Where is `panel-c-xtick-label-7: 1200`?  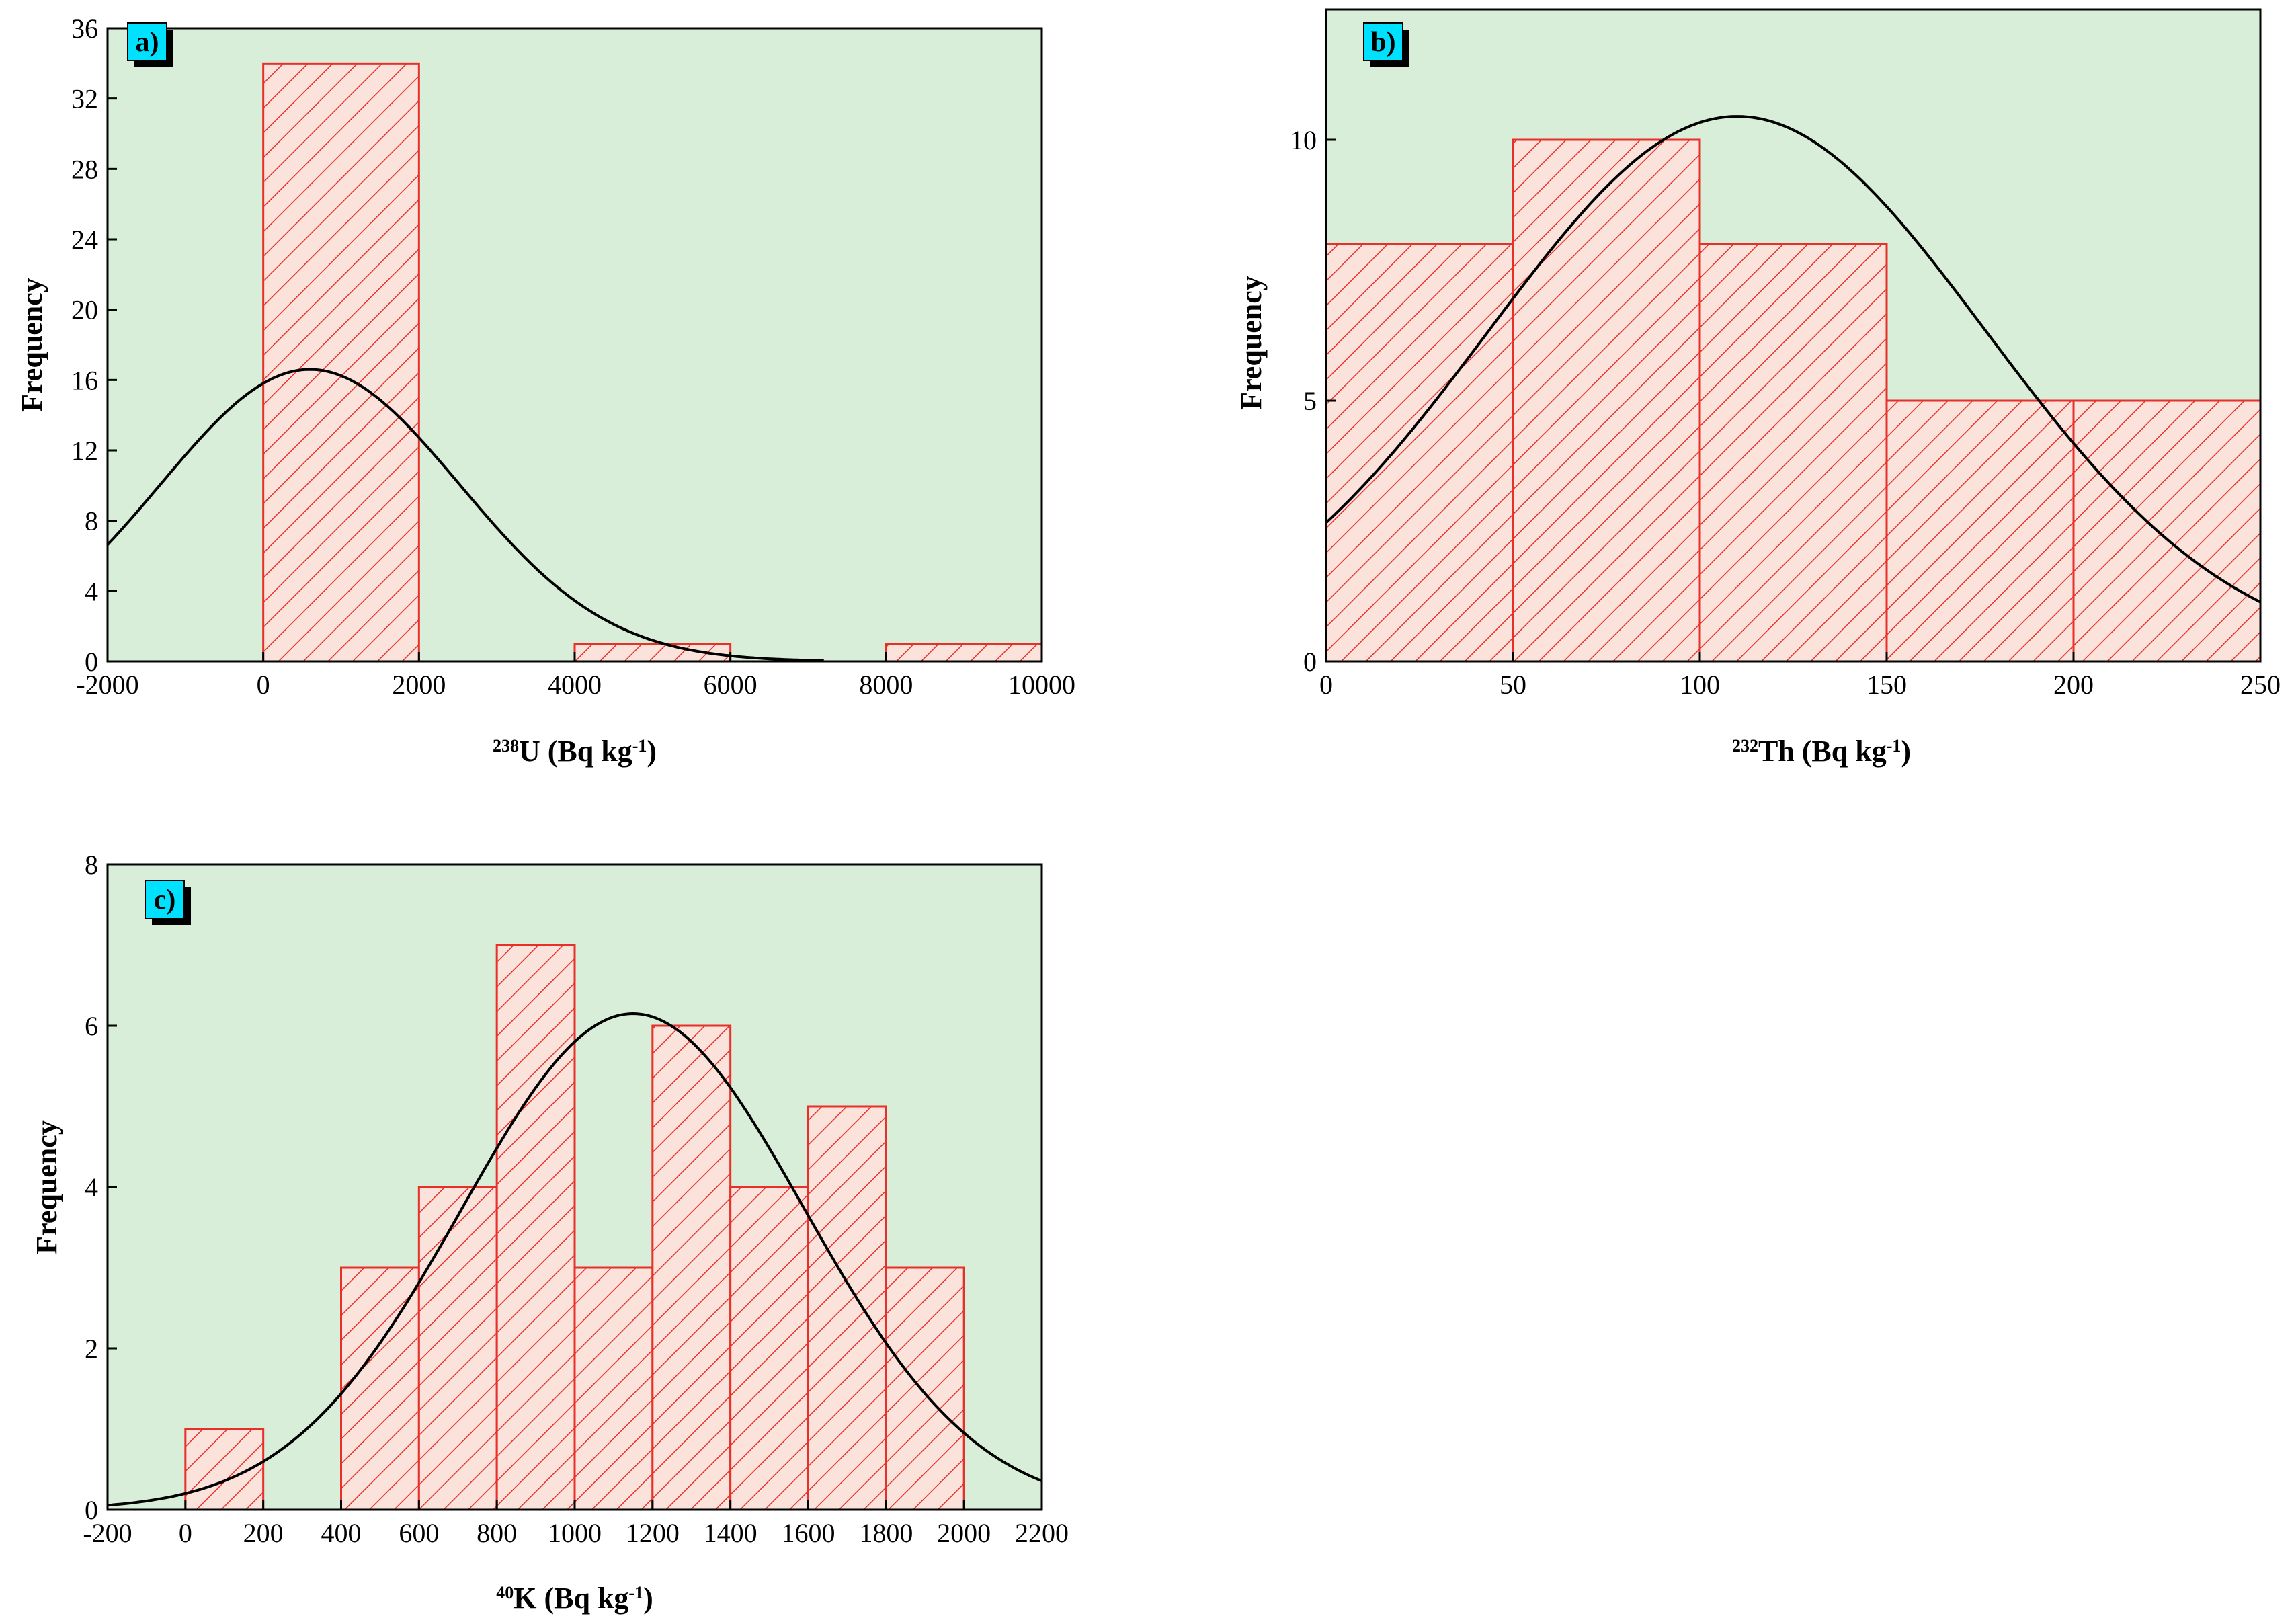 panel-c-xtick-label-7: 1200 is located at coordinates (653, 1533).